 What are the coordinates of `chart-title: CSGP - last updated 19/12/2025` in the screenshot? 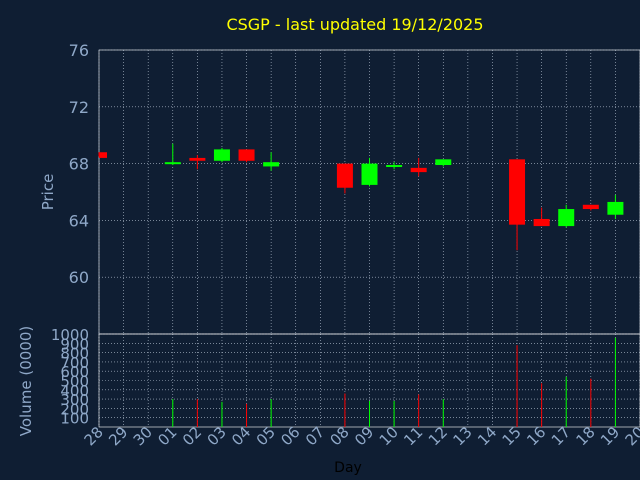 It's located at (354, 24).